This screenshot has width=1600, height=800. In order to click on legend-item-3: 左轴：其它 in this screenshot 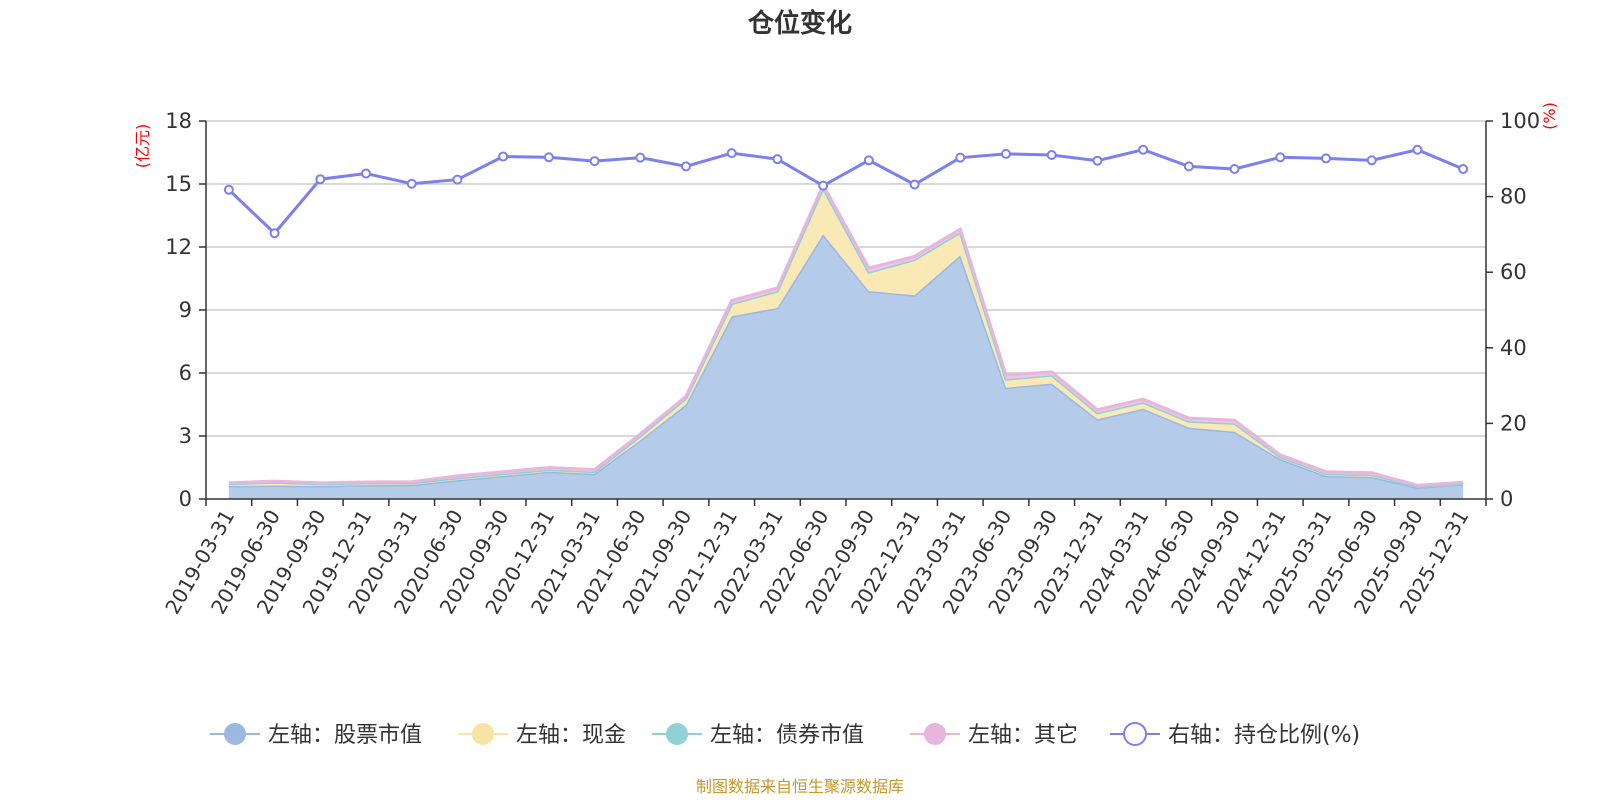, I will do `click(994, 735)`.